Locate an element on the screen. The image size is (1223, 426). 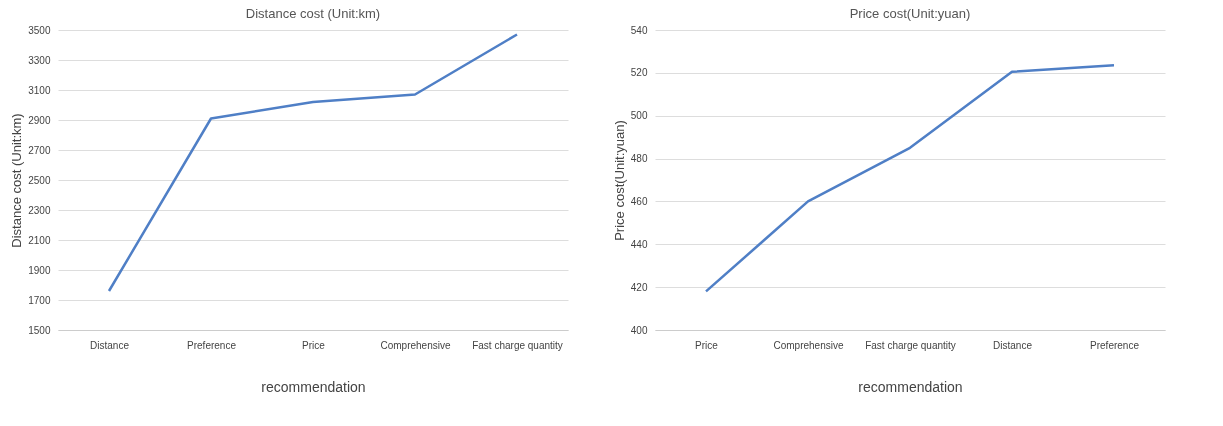
y-tick-label: 500 is located at coordinates (639, 116).